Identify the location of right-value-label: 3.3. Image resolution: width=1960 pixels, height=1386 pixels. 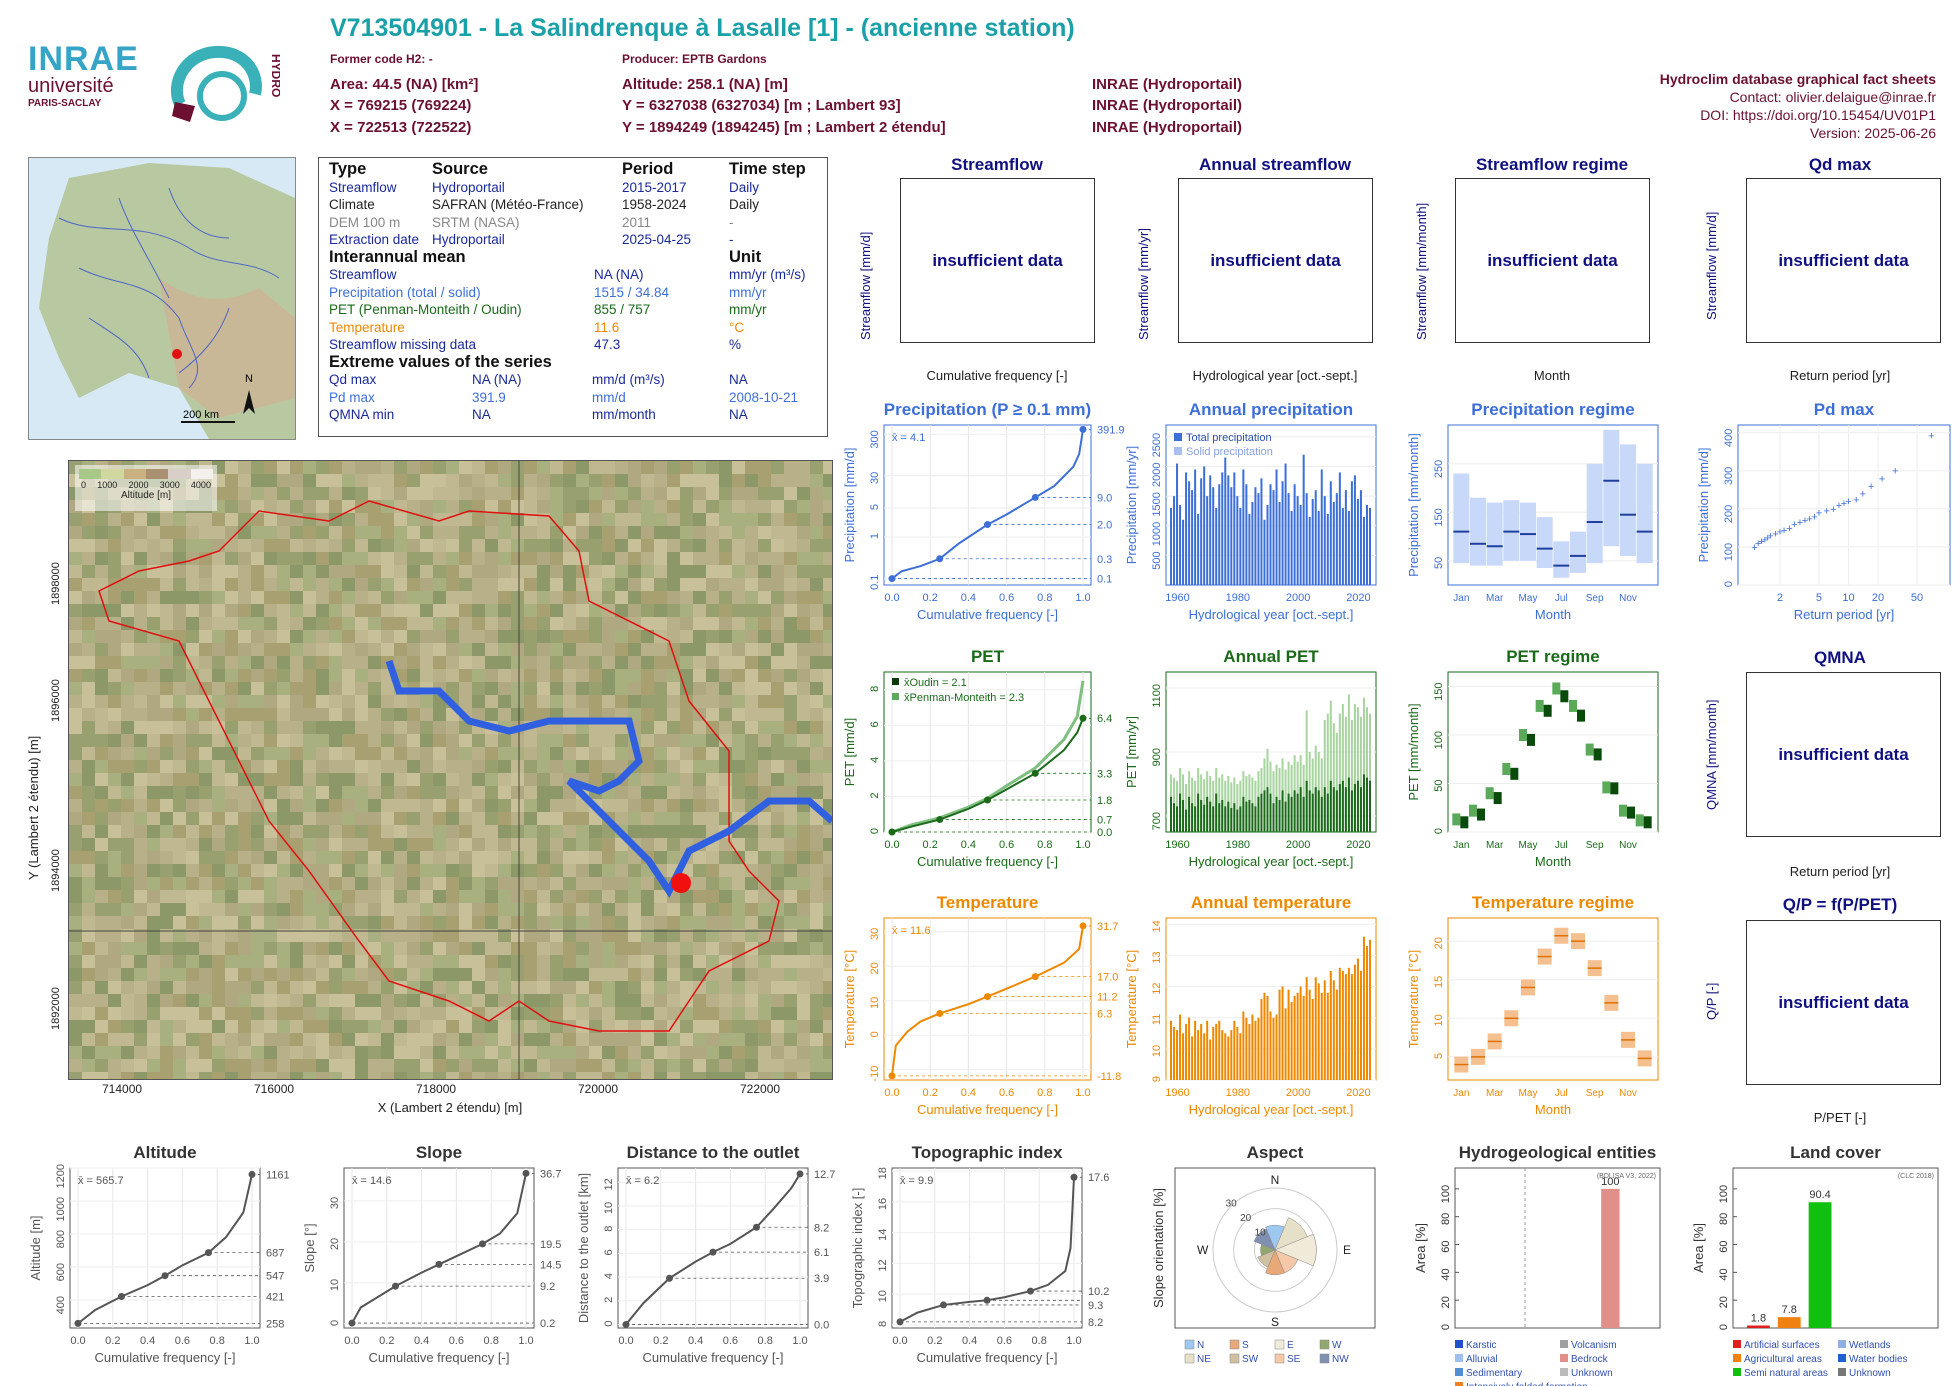
(1104, 774).